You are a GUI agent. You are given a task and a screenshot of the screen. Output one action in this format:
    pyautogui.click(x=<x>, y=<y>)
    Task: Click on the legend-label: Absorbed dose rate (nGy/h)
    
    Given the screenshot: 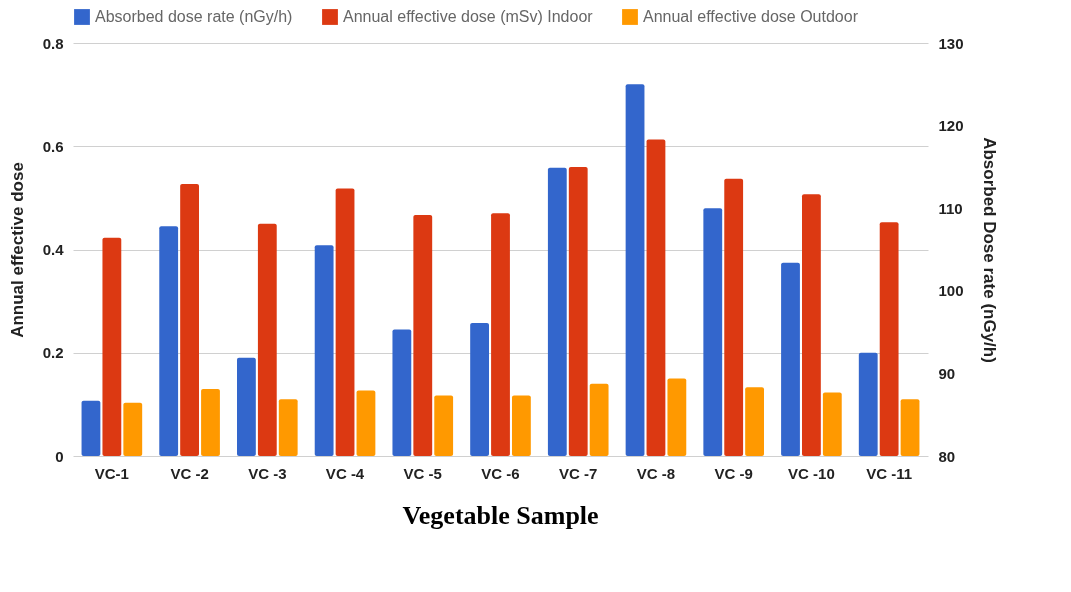 What is the action you would take?
    pyautogui.click(x=194, y=16)
    